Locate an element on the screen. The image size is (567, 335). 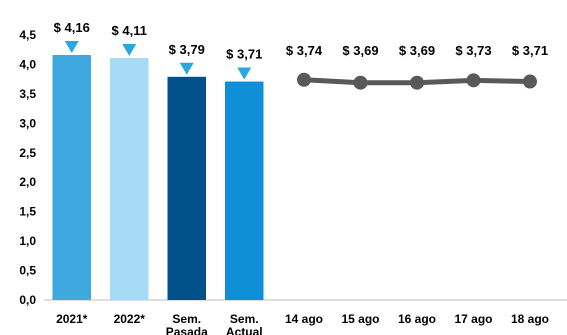
x-tick-label: 2021* is located at coordinates (72, 319).